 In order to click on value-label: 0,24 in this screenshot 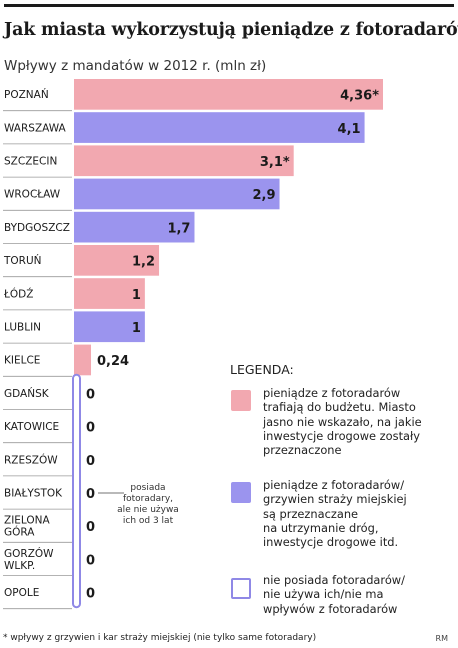, I will do `click(113, 361)`.